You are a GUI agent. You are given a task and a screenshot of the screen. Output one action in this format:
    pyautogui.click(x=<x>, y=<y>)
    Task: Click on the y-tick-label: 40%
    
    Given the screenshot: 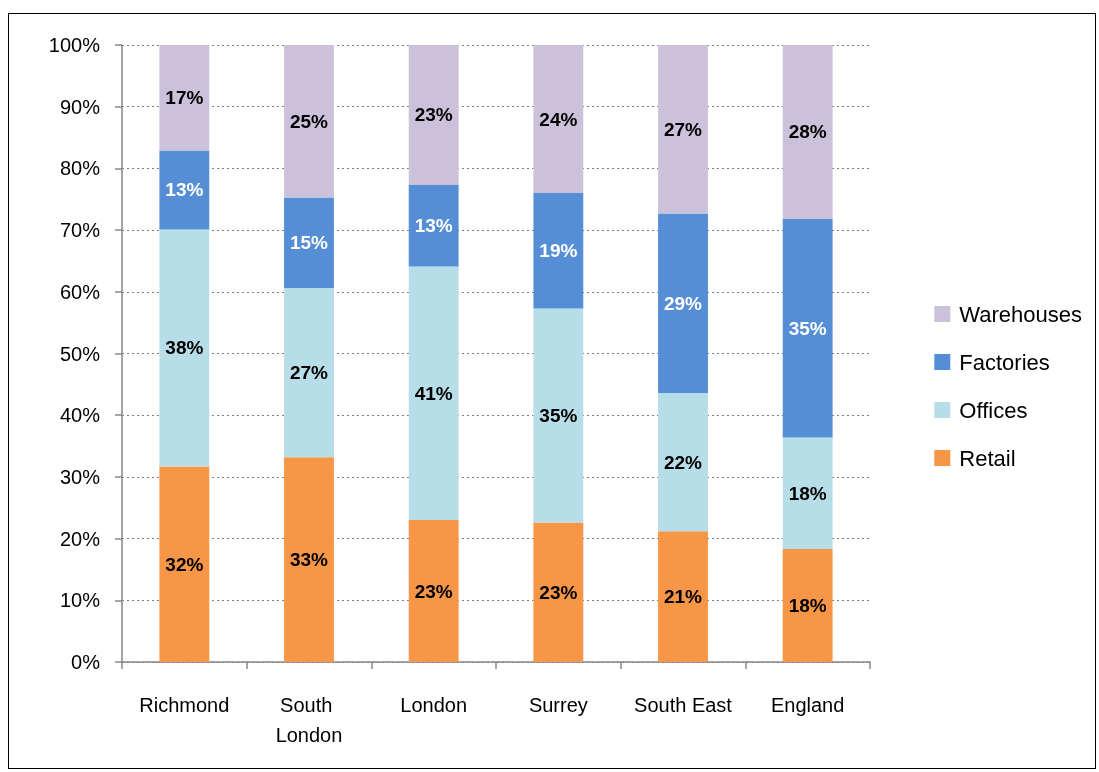 What is the action you would take?
    pyautogui.click(x=80, y=415)
    